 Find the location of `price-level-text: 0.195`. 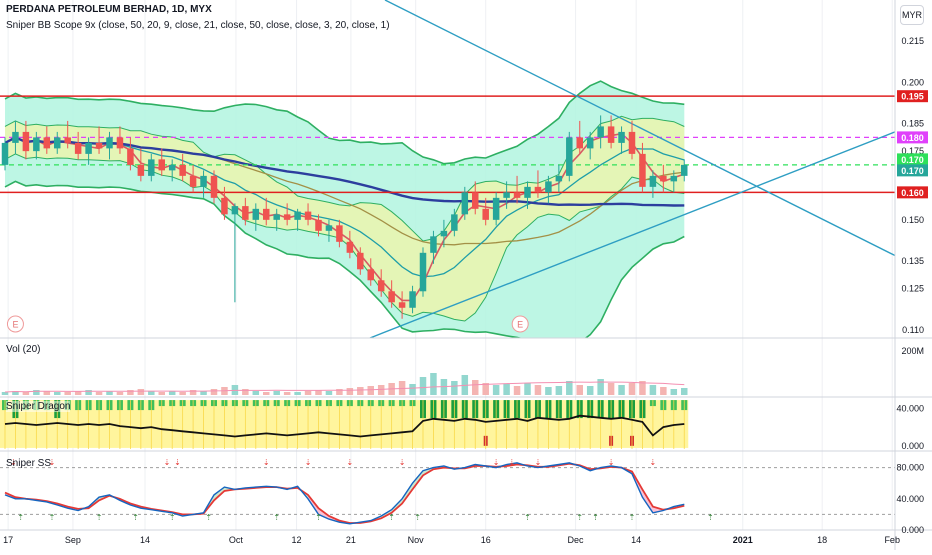

price-level-text: 0.195 is located at coordinates (912, 97).